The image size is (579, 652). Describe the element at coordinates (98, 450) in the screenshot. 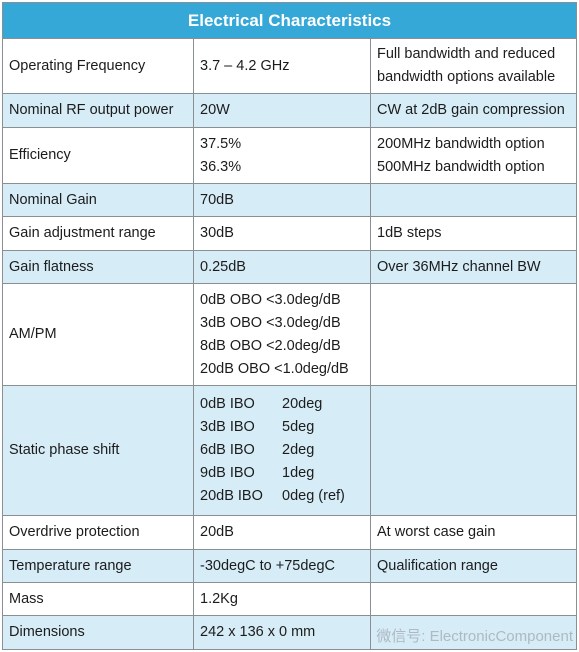

I see `param-cell: Static phase shift` at that location.